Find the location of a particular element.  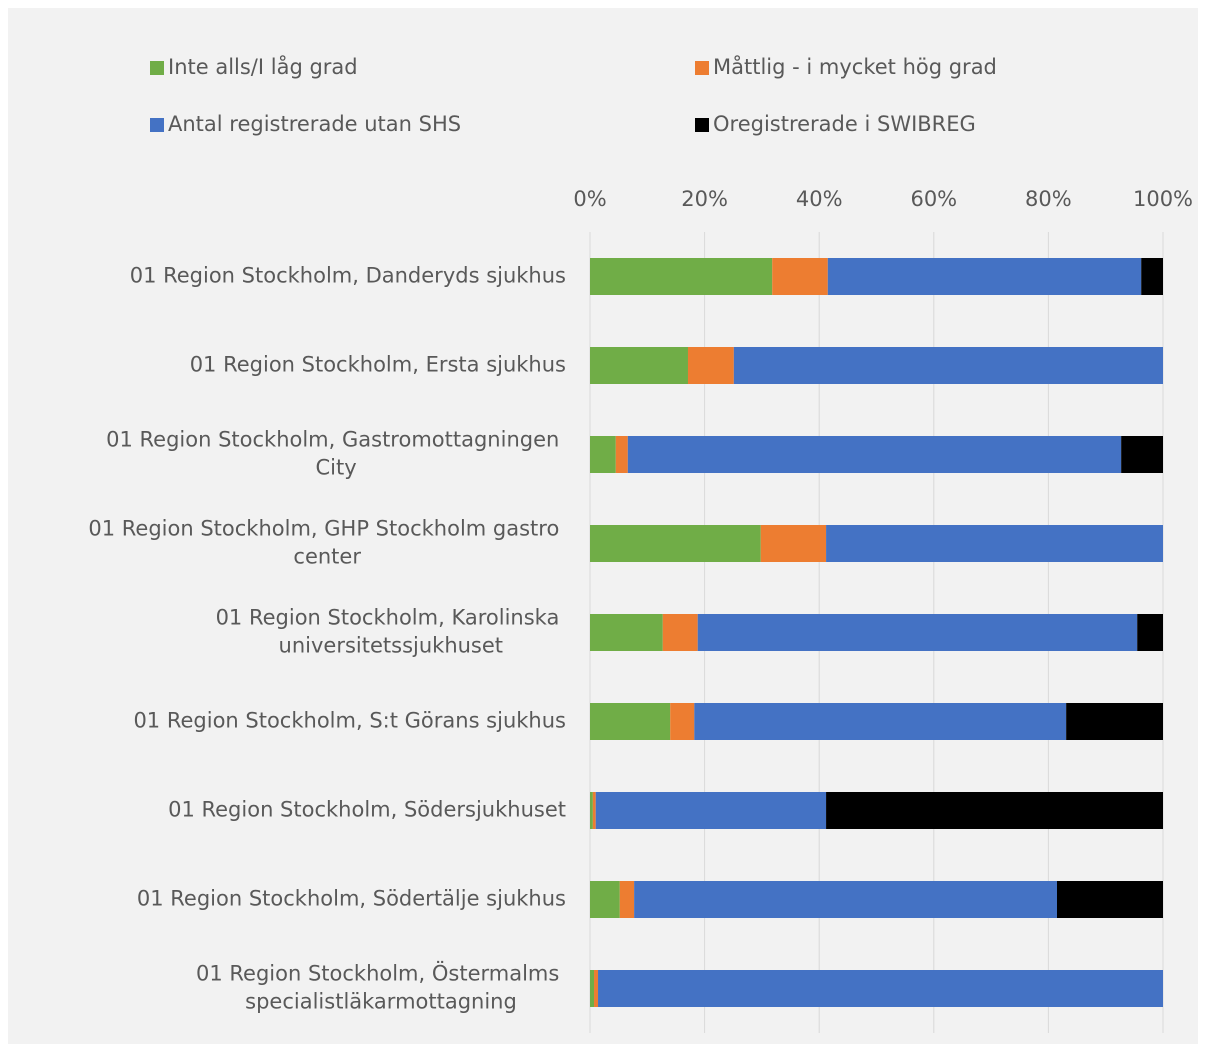

x-tick-label: 20% is located at coordinates (704, 199).